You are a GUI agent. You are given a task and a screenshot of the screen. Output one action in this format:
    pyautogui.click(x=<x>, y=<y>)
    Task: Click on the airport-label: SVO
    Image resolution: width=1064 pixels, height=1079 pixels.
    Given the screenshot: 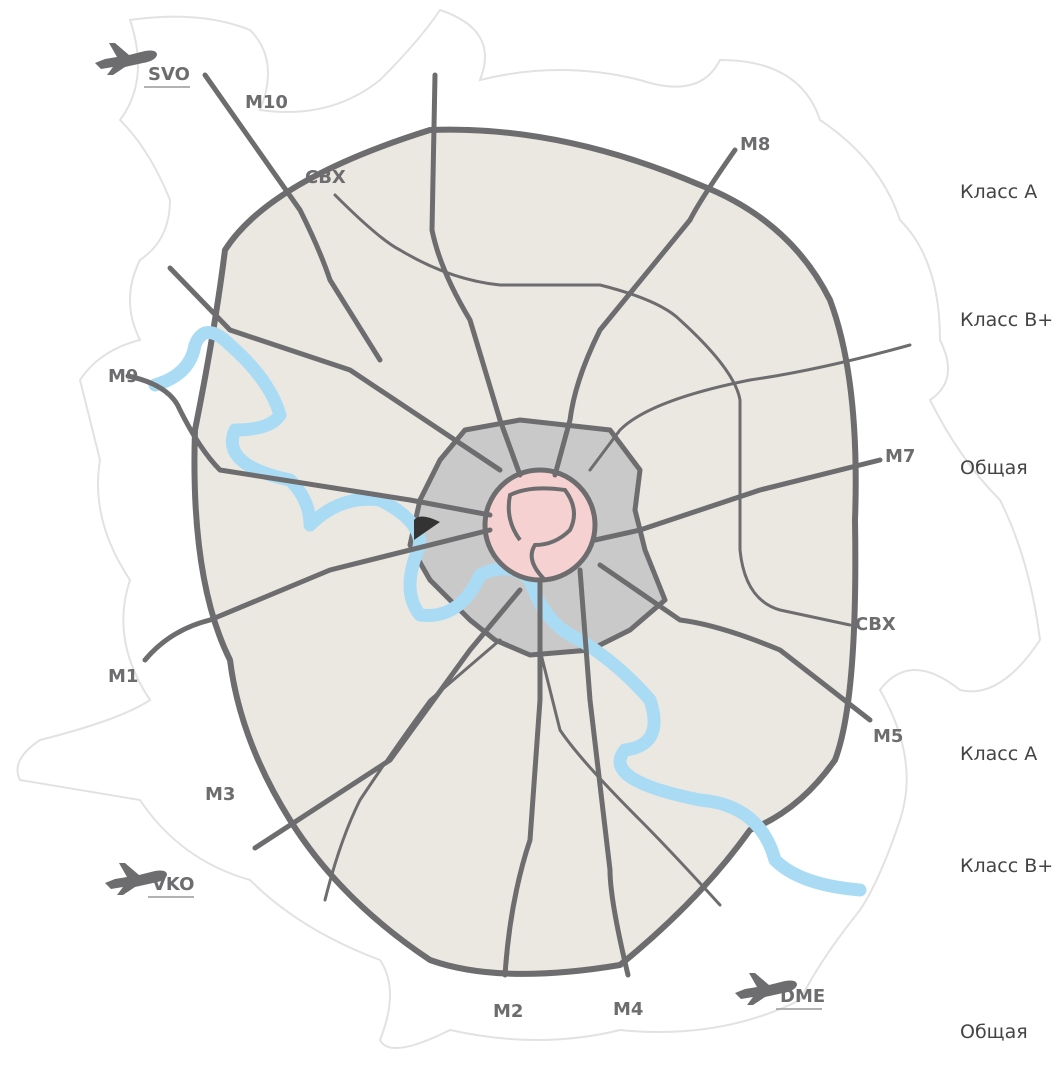 What is the action you would take?
    pyautogui.click(x=169, y=74)
    